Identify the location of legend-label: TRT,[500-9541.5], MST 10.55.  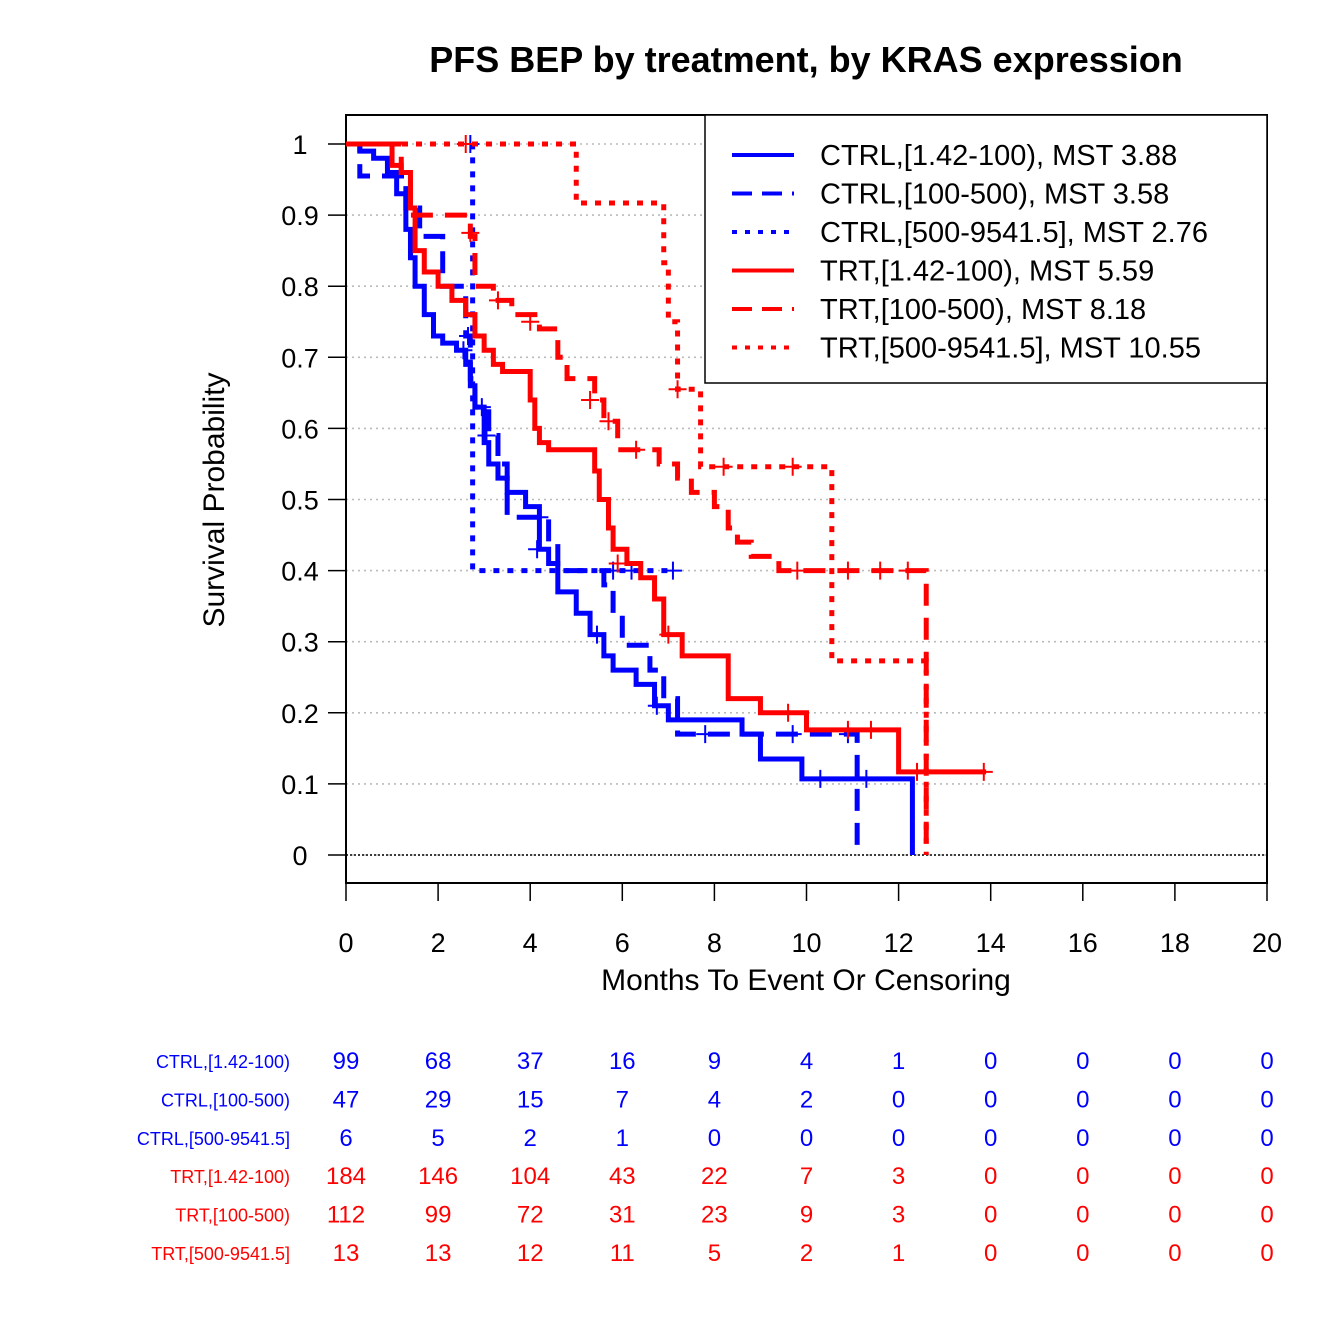
(1010, 349).